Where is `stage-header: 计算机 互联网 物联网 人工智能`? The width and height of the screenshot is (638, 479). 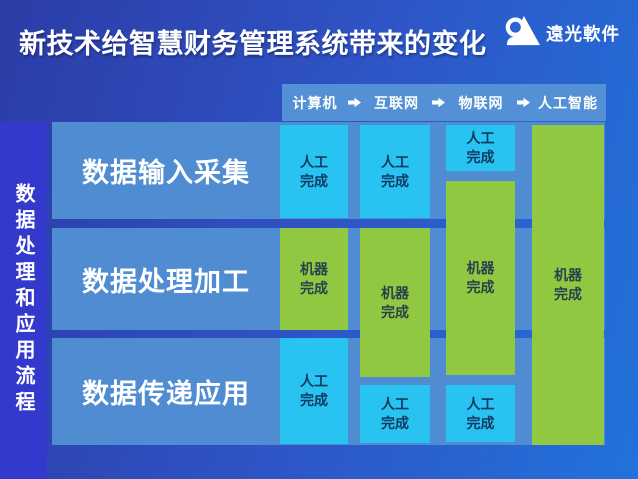
stage-header: 计算机 互联网 物联网 人工智能 is located at coordinates (444, 102).